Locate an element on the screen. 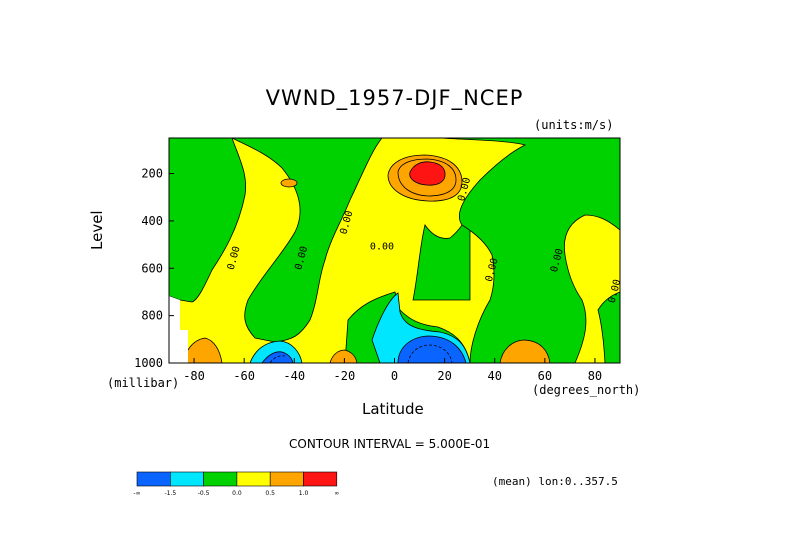 The image size is (789, 558). green-region-midlat-south is located at coordinates (307, 240).